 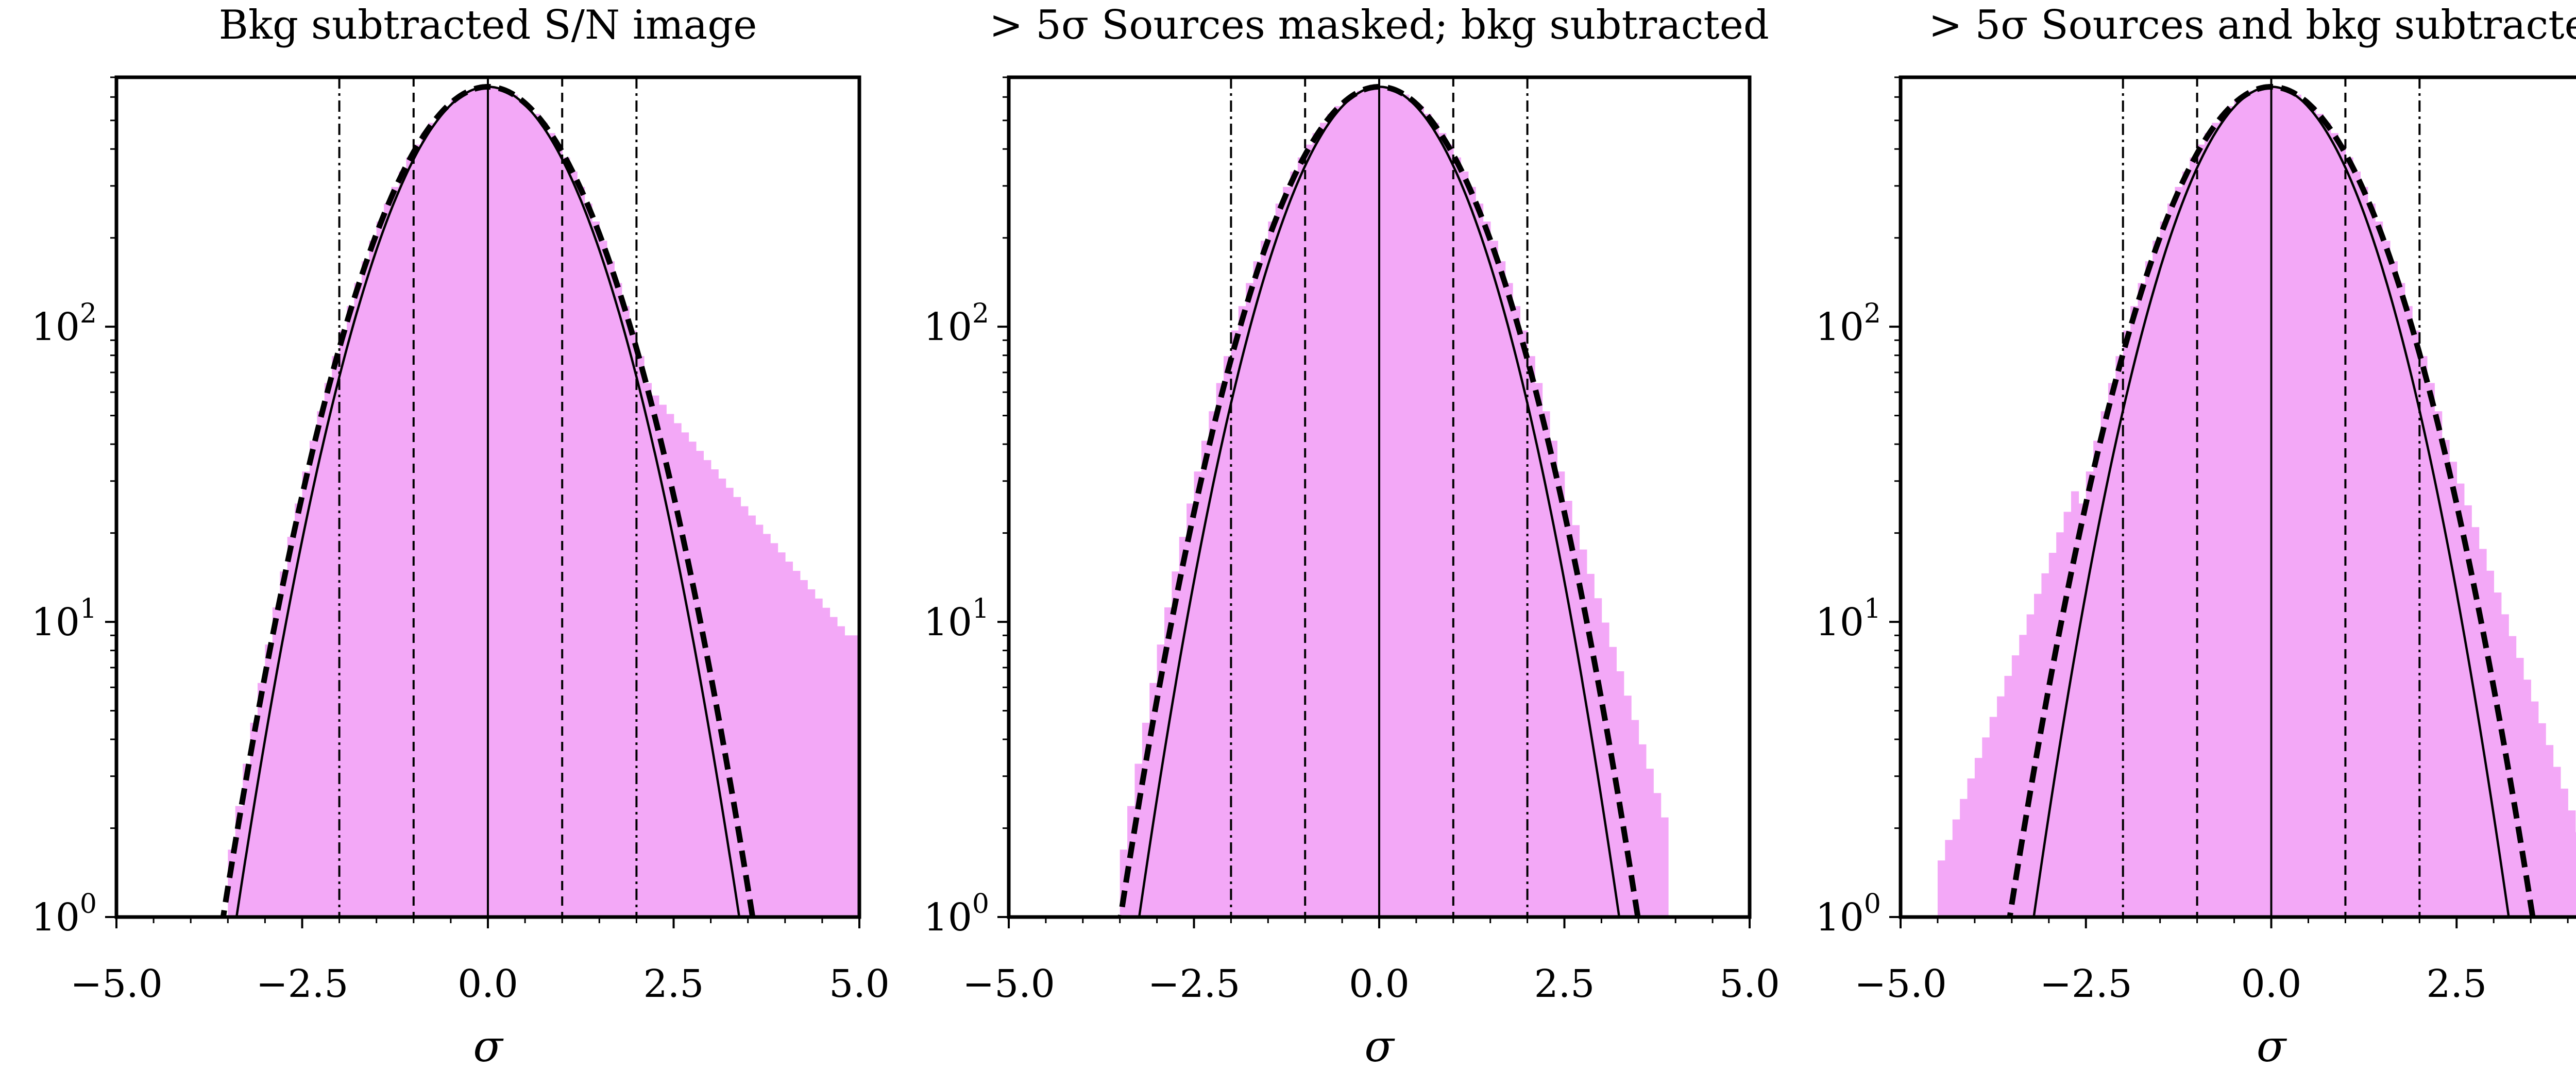 I want to click on panel-title: Bkg subtracted S/N image, so click(x=488, y=25).